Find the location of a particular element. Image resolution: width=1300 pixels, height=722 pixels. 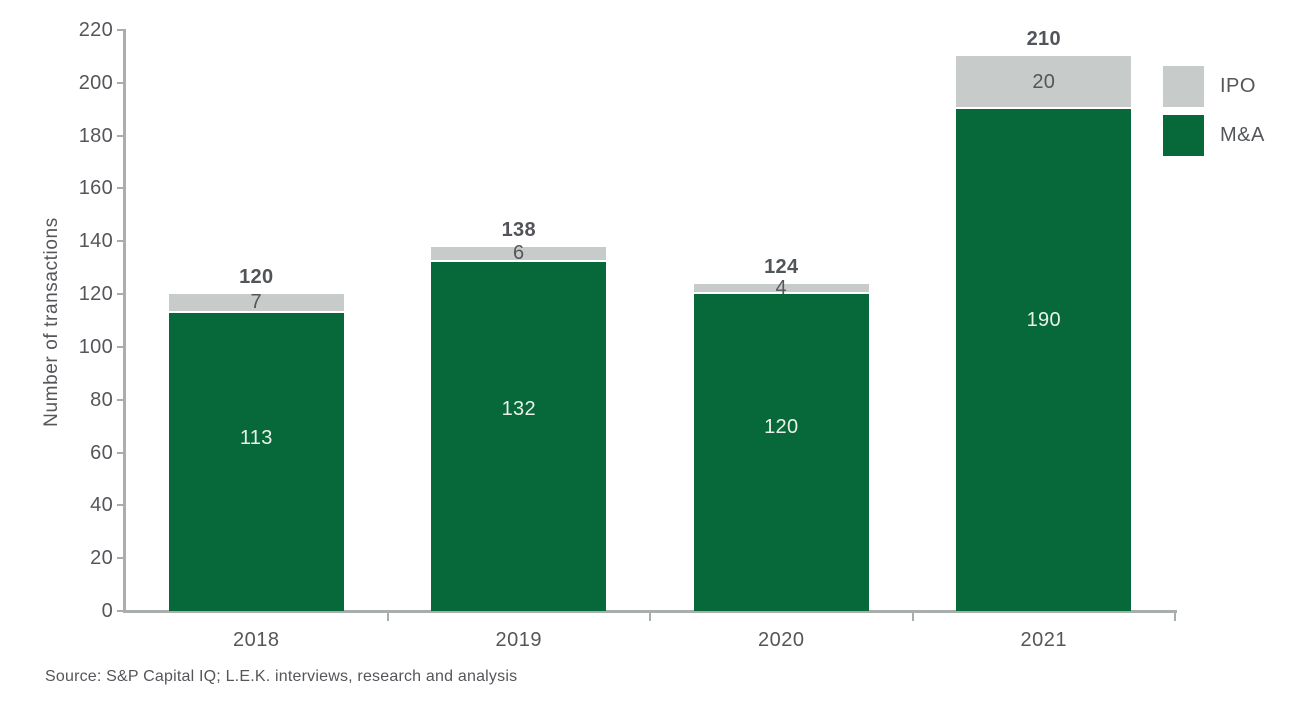

x-tick-label: 2018 is located at coordinates (256, 640).